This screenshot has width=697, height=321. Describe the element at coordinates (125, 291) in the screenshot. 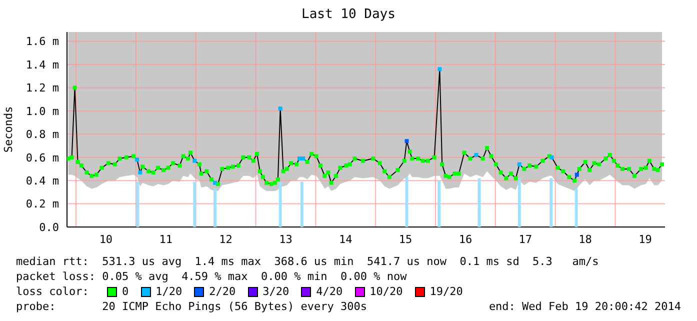

I see `legend-label: 0` at that location.